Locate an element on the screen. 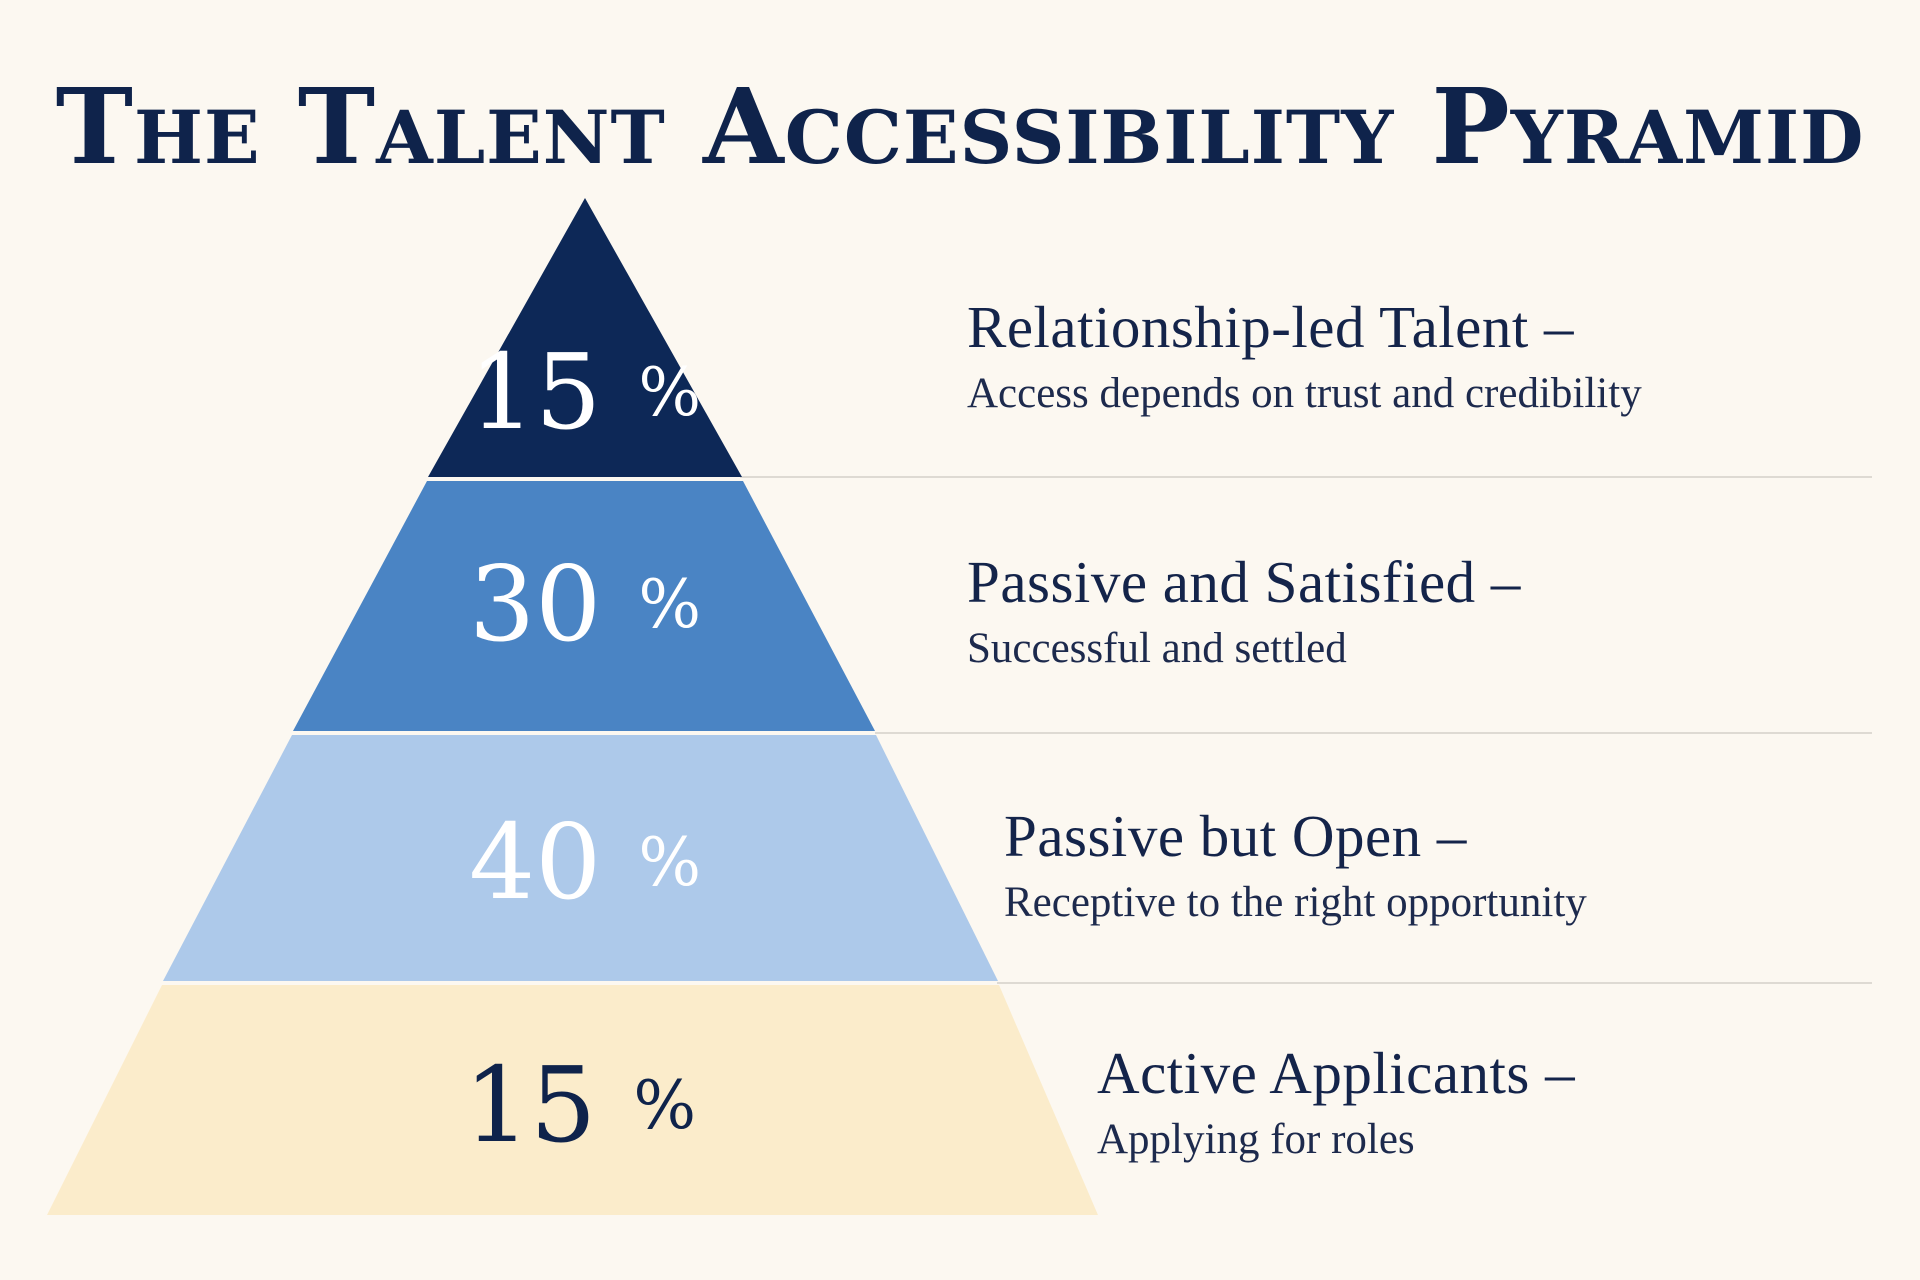  tier-3-description: Receptive to the right opportunity is located at coordinates (1295, 902).